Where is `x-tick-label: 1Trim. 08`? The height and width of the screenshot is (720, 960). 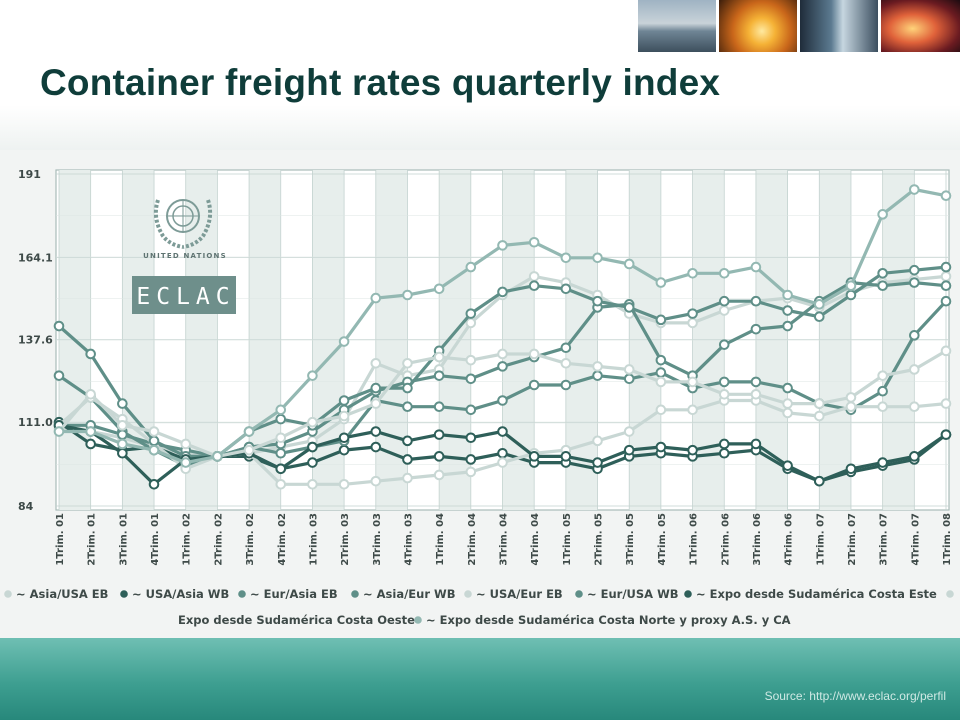
x-tick-label: 1Trim. 08 is located at coordinates (947, 539).